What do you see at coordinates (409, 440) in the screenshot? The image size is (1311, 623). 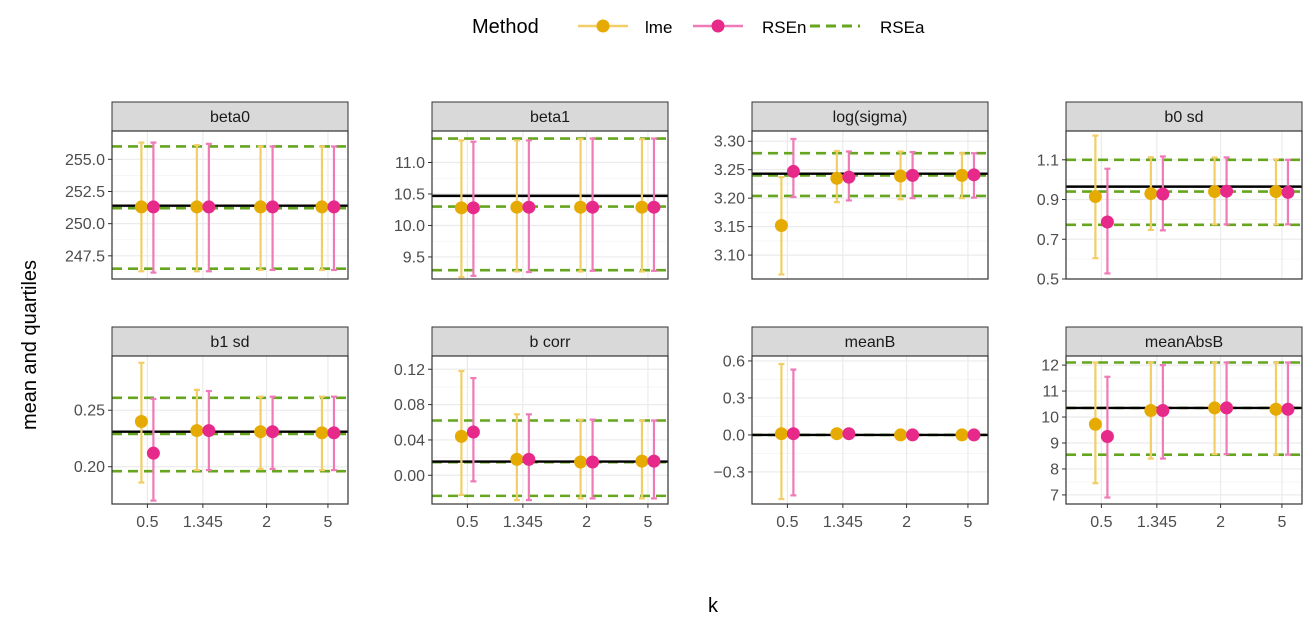 I see `y-tick-label: 0.04` at bounding box center [409, 440].